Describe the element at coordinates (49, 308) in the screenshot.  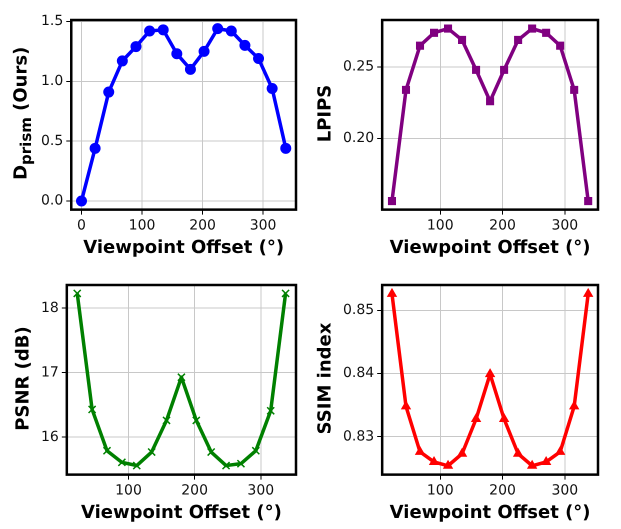
I see `y-tick-label: 18` at that location.